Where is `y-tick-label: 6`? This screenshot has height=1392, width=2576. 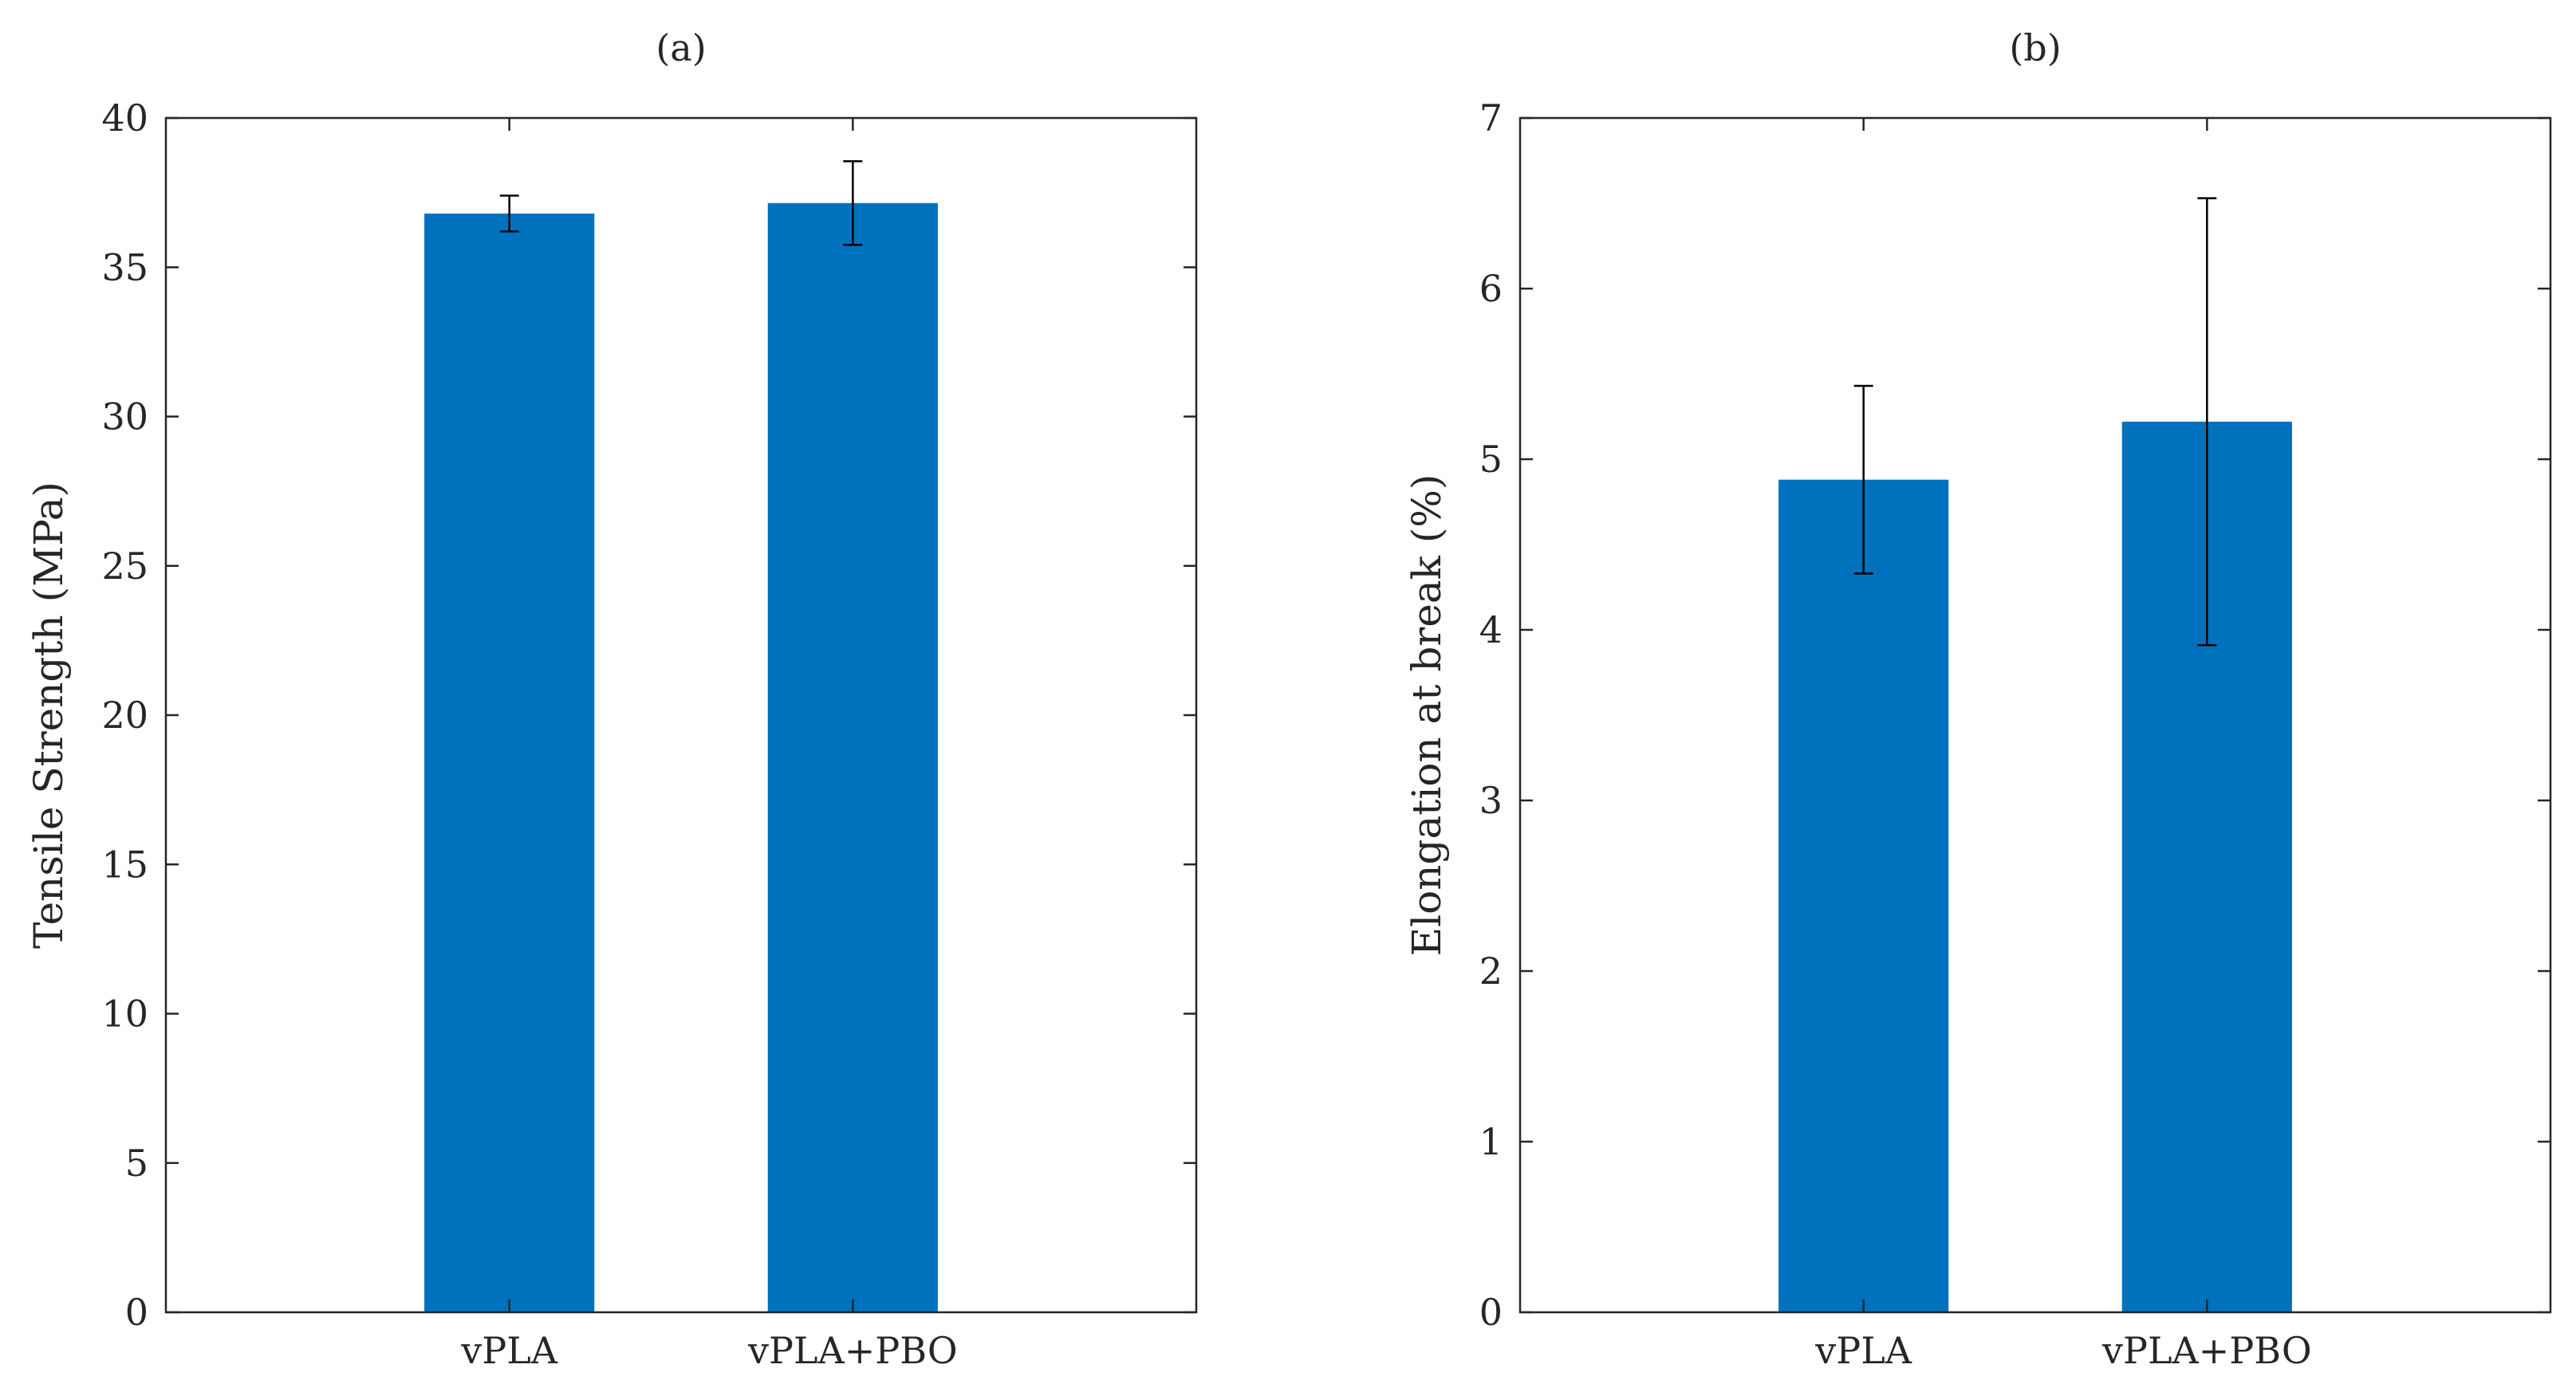
y-tick-label: 6 is located at coordinates (1491, 289).